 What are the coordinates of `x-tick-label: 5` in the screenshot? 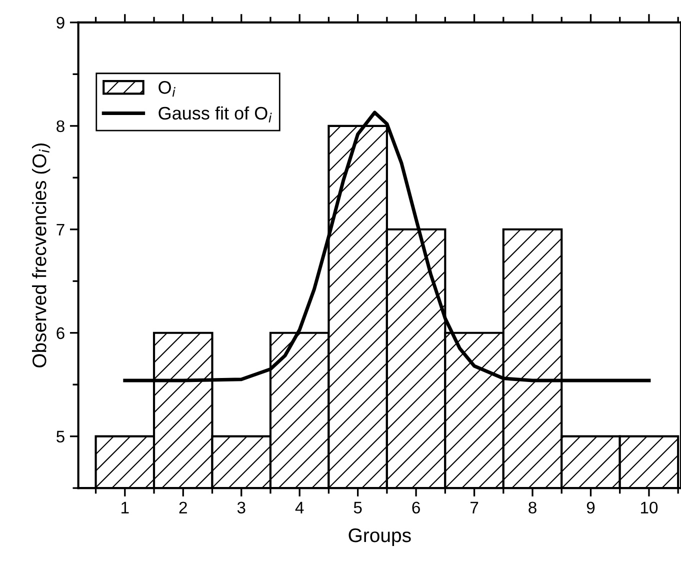 It's located at (358, 508).